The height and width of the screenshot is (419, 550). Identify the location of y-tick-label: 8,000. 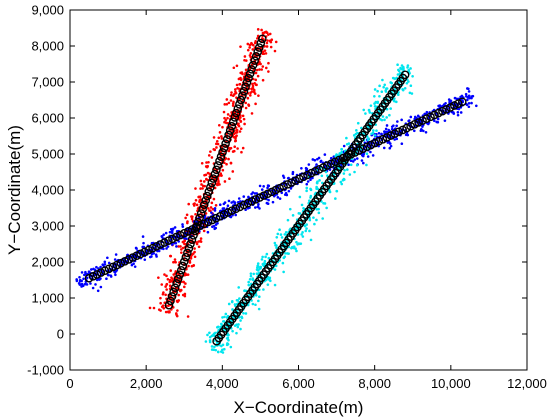
(47, 46).